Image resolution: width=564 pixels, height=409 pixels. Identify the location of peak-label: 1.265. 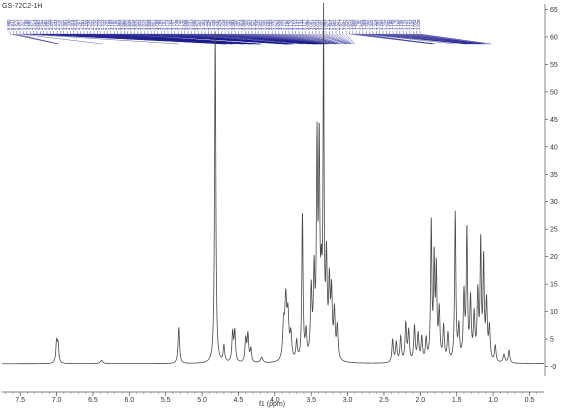
(381, 24).